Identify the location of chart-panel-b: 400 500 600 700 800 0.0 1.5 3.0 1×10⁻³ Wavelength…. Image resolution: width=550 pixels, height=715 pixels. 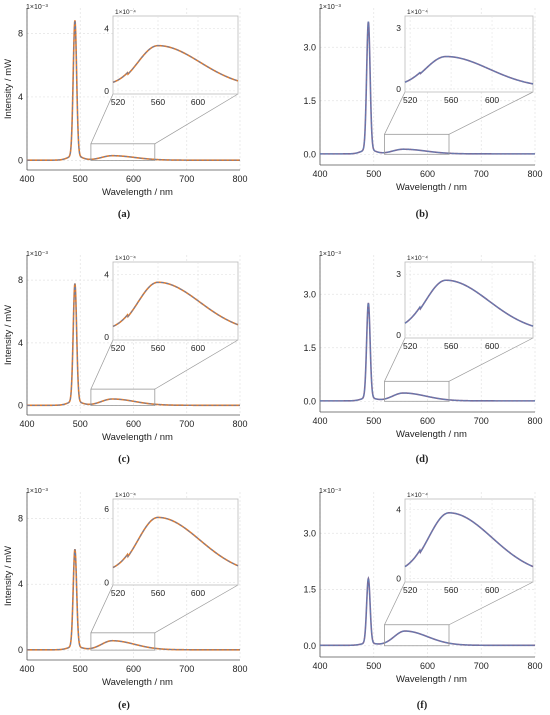
(422, 112).